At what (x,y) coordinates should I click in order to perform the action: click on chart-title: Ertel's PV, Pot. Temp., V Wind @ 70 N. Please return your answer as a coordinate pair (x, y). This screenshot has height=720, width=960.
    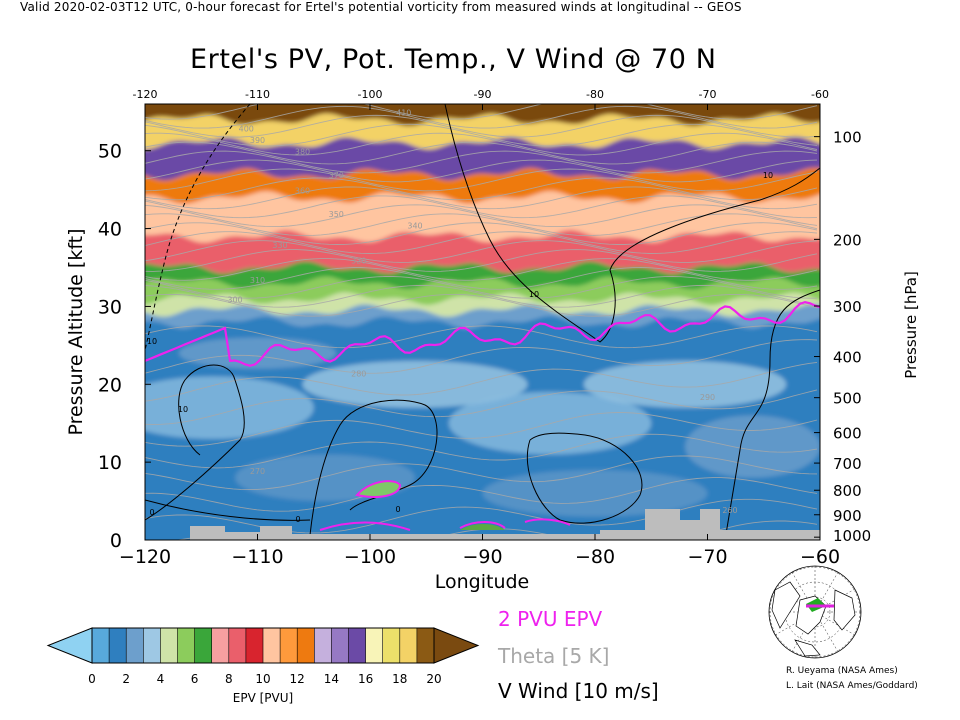
    Looking at the image, I should click on (453, 59).